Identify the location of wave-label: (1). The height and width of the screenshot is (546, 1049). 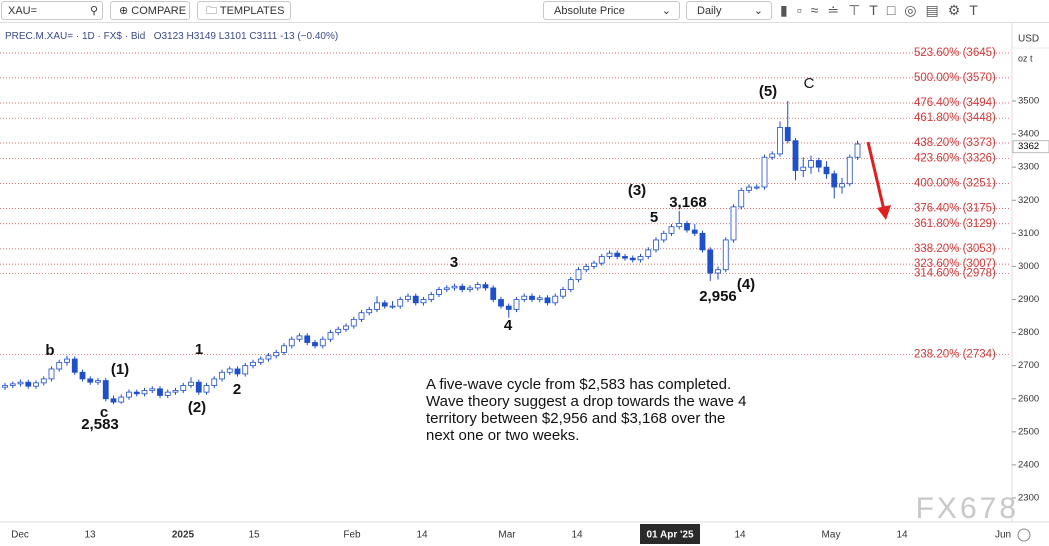
(120, 369).